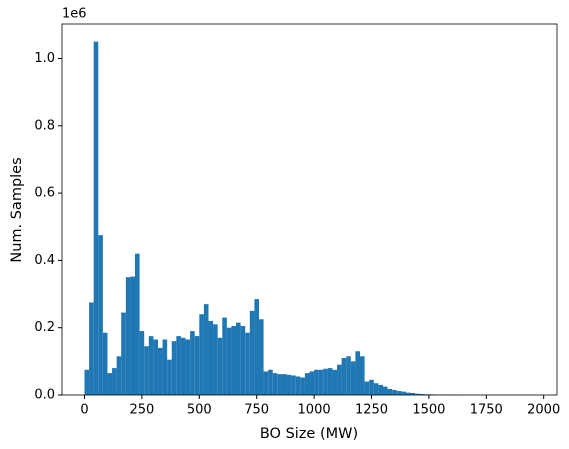  I want to click on y-axis-label: Num. Samples, so click(17, 209).